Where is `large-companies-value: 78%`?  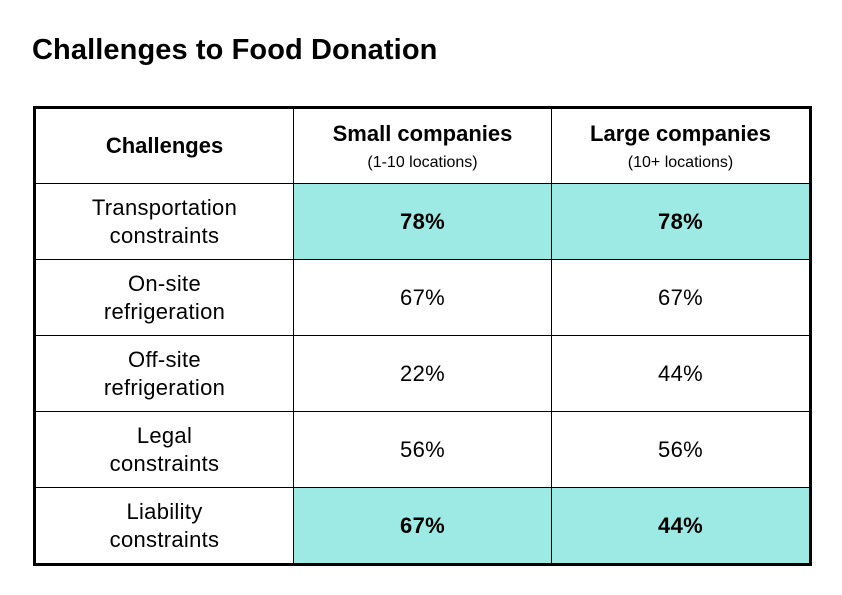 large-companies-value: 78% is located at coordinates (681, 221).